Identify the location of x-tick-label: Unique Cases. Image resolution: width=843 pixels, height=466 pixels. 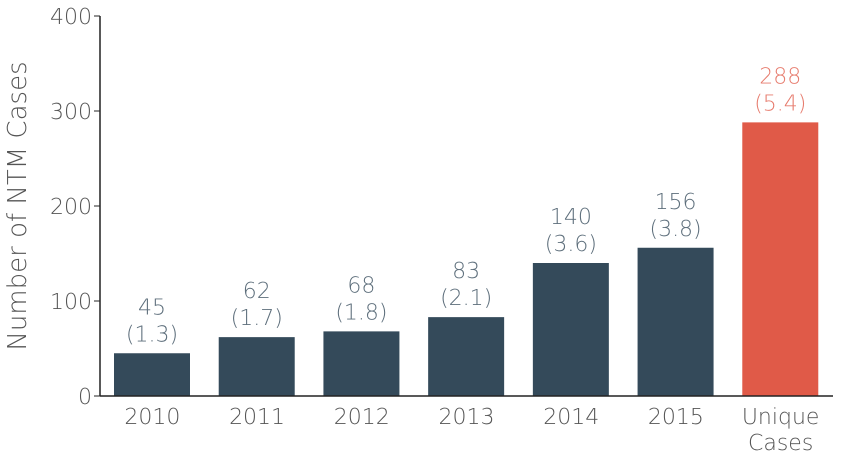
(781, 430).